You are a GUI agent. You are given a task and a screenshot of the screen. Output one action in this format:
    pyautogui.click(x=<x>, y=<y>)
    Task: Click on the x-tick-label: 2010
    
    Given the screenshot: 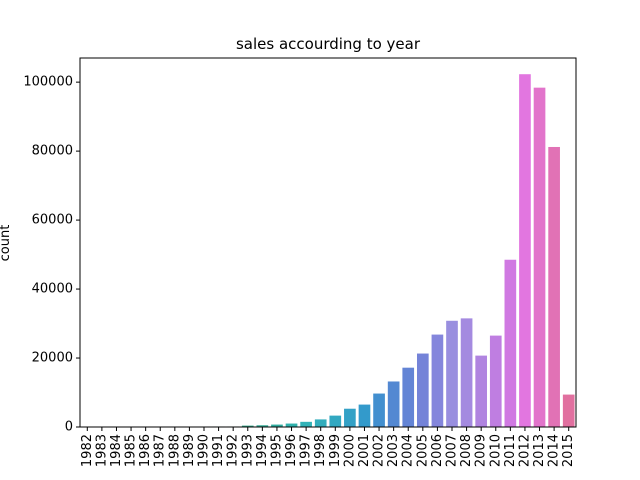 What is the action you would take?
    pyautogui.click(x=495, y=450)
    